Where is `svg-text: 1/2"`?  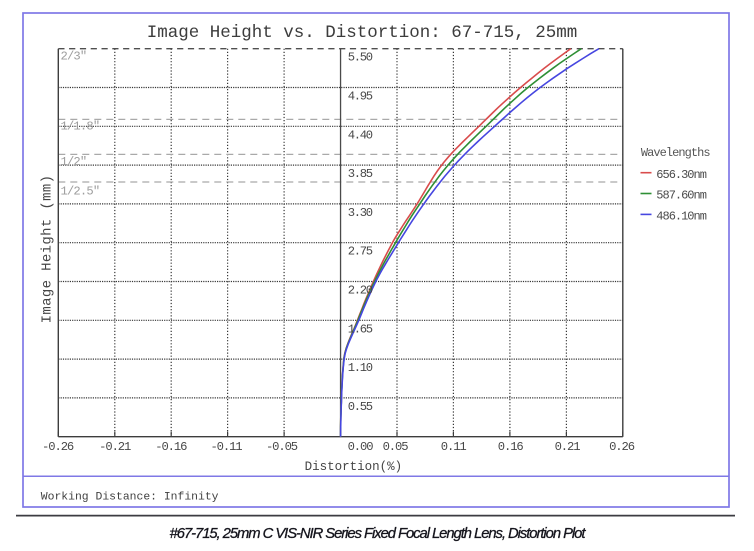
svg-text: 1/2" is located at coordinates (74, 162).